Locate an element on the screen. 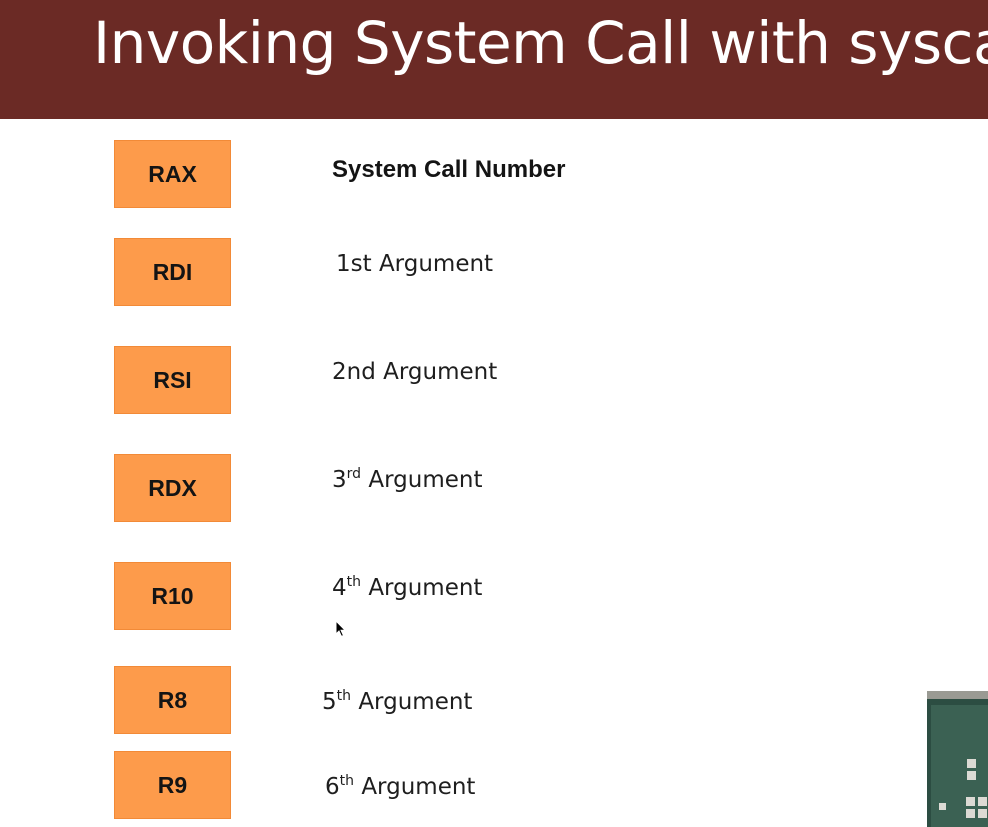  thumbnail-frame is located at coordinates (957, 695).